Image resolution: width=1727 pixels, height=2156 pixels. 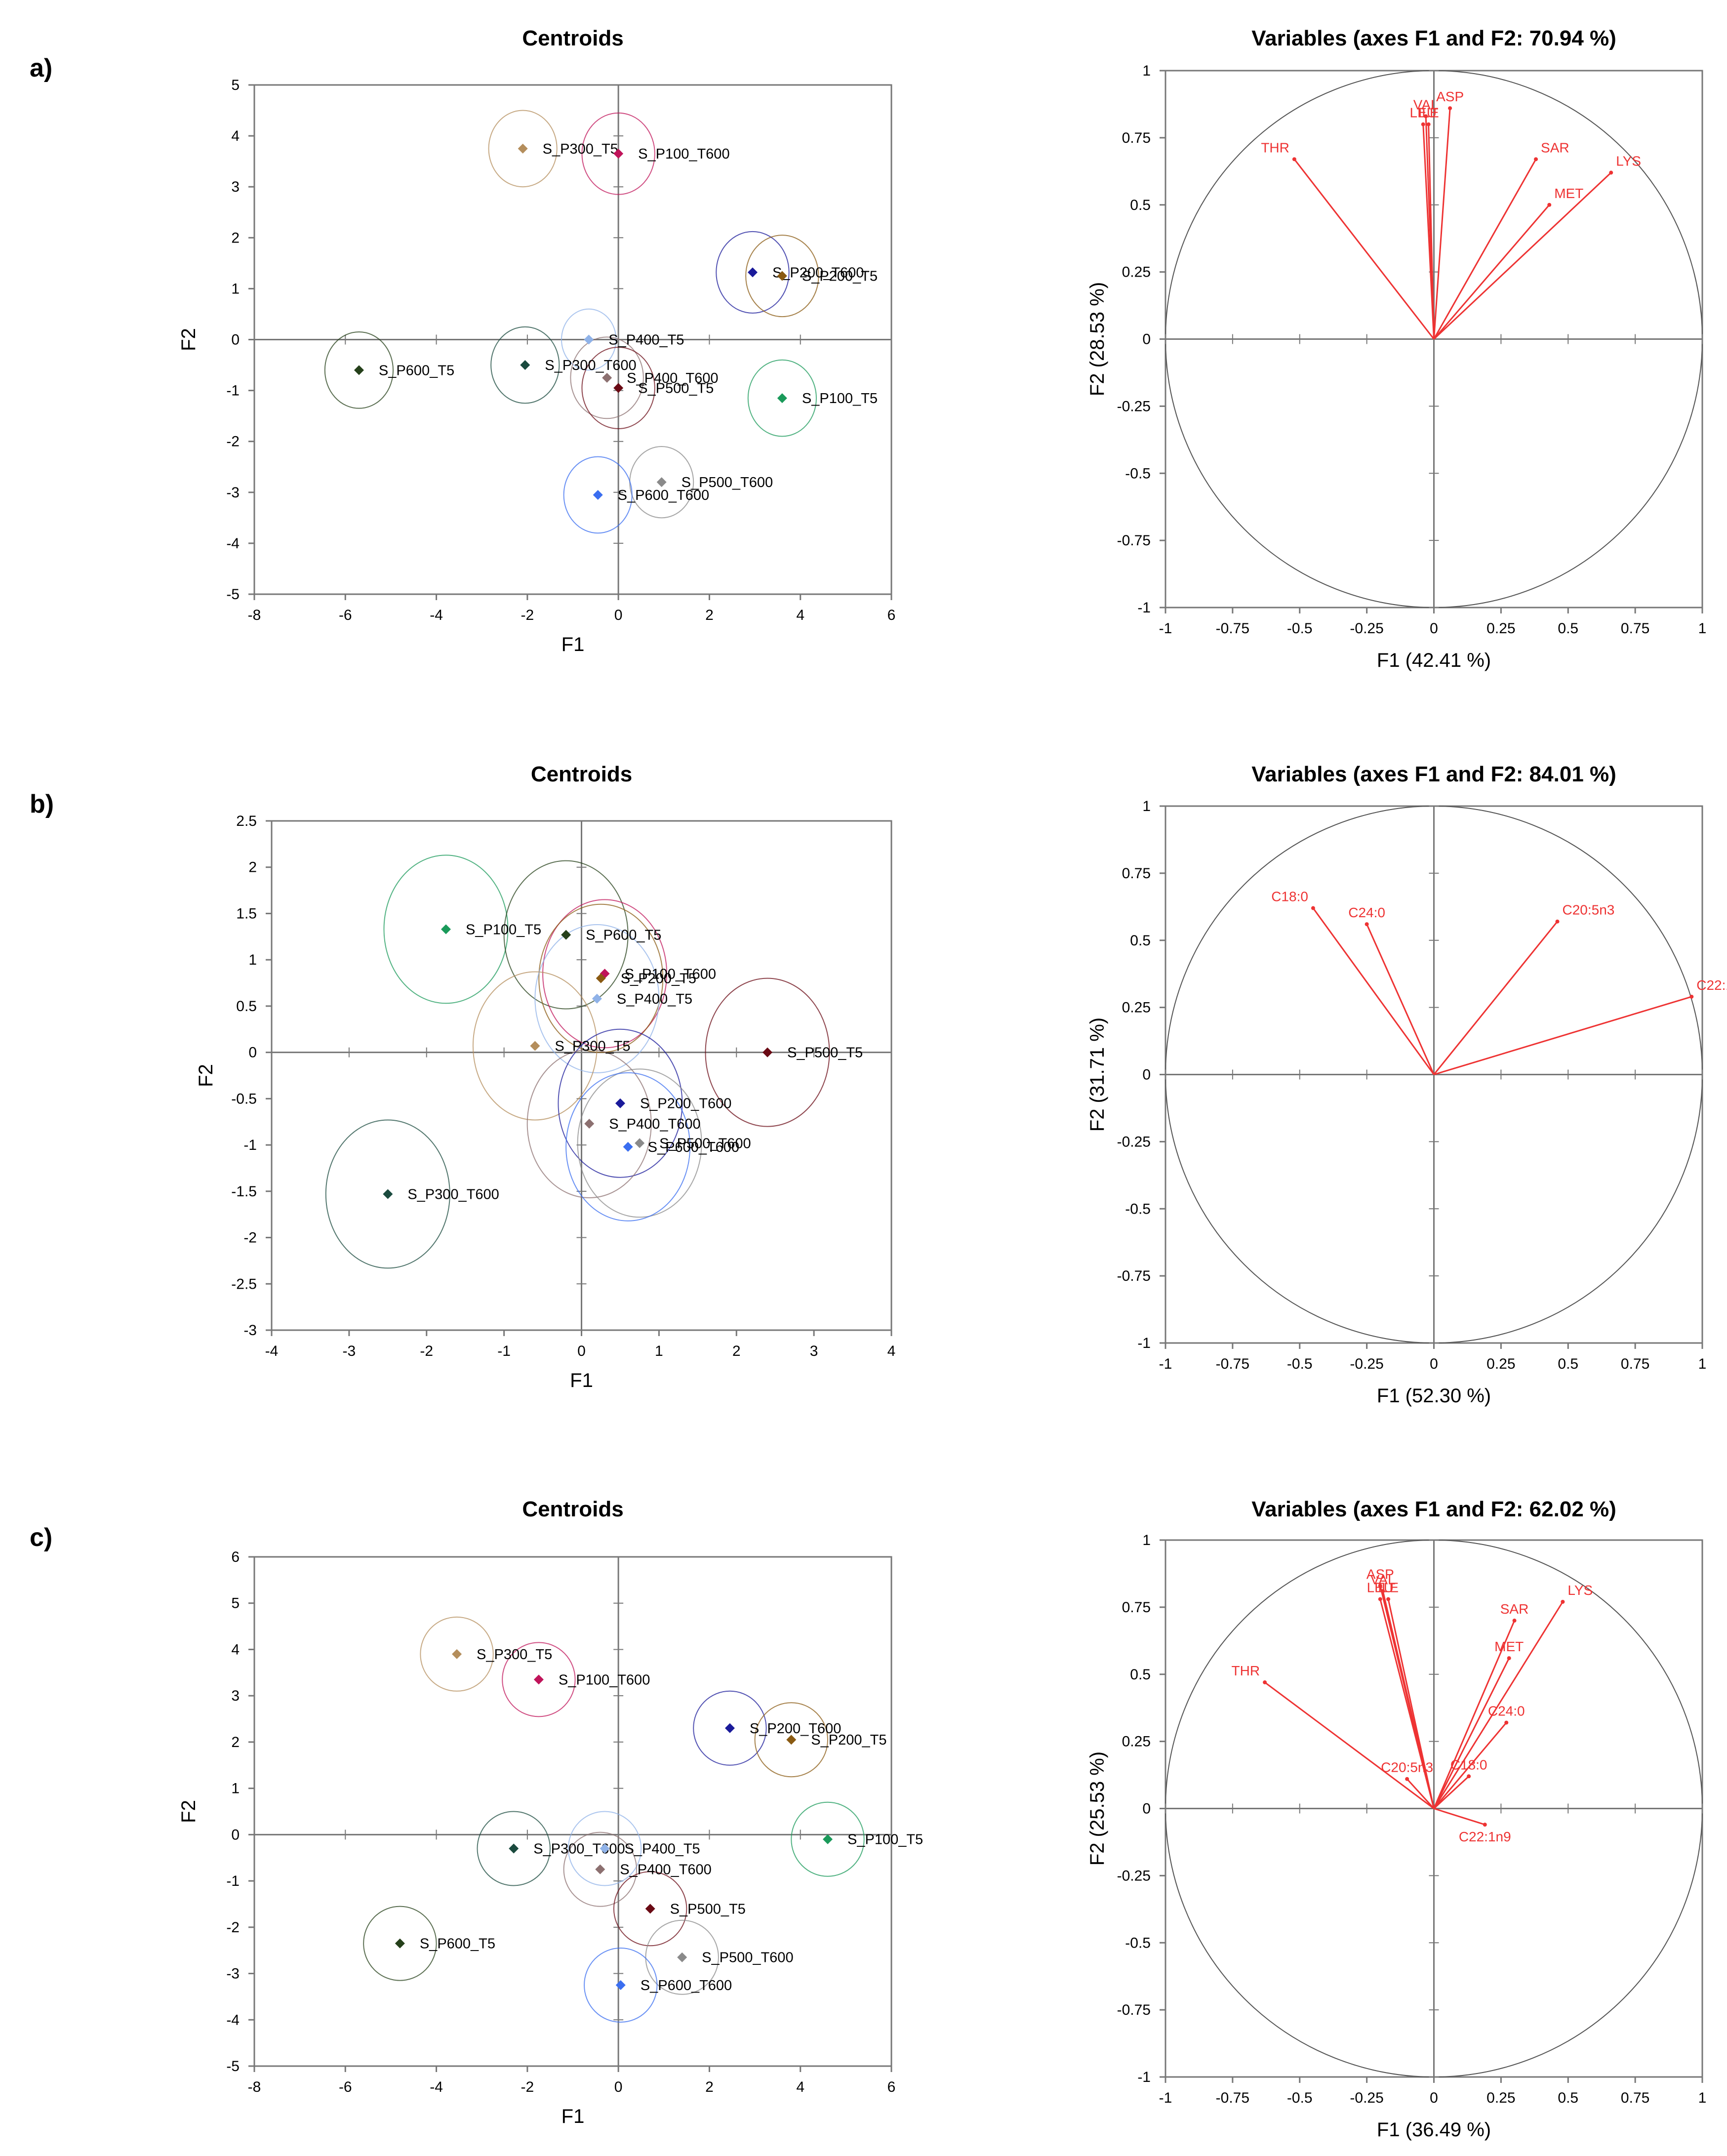 I want to click on point-label: S_P500_T600, so click(x=705, y=1143).